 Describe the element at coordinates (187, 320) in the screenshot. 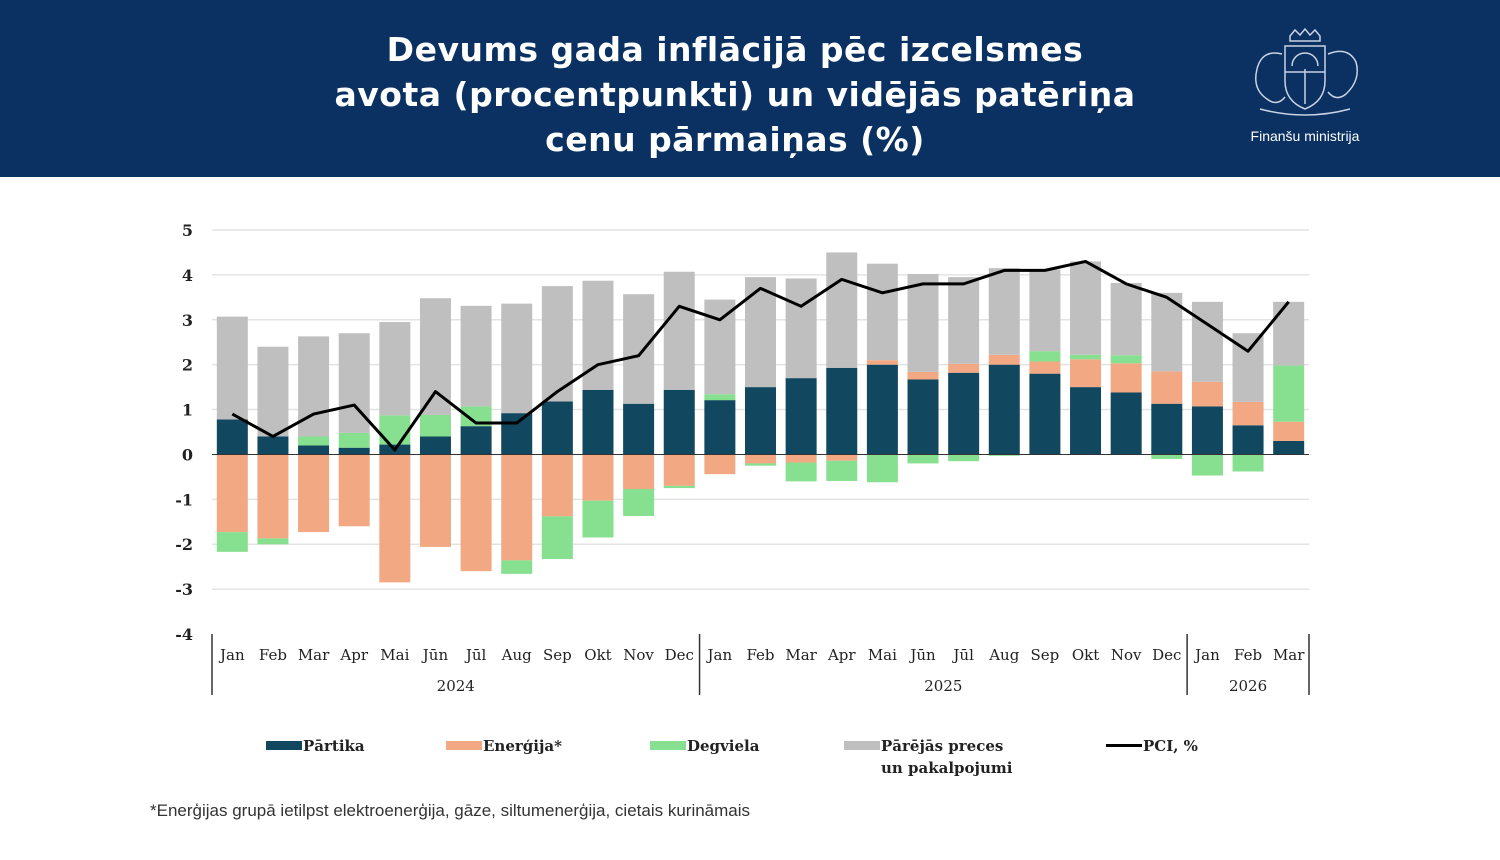

I see `y-tick-label: 3` at that location.